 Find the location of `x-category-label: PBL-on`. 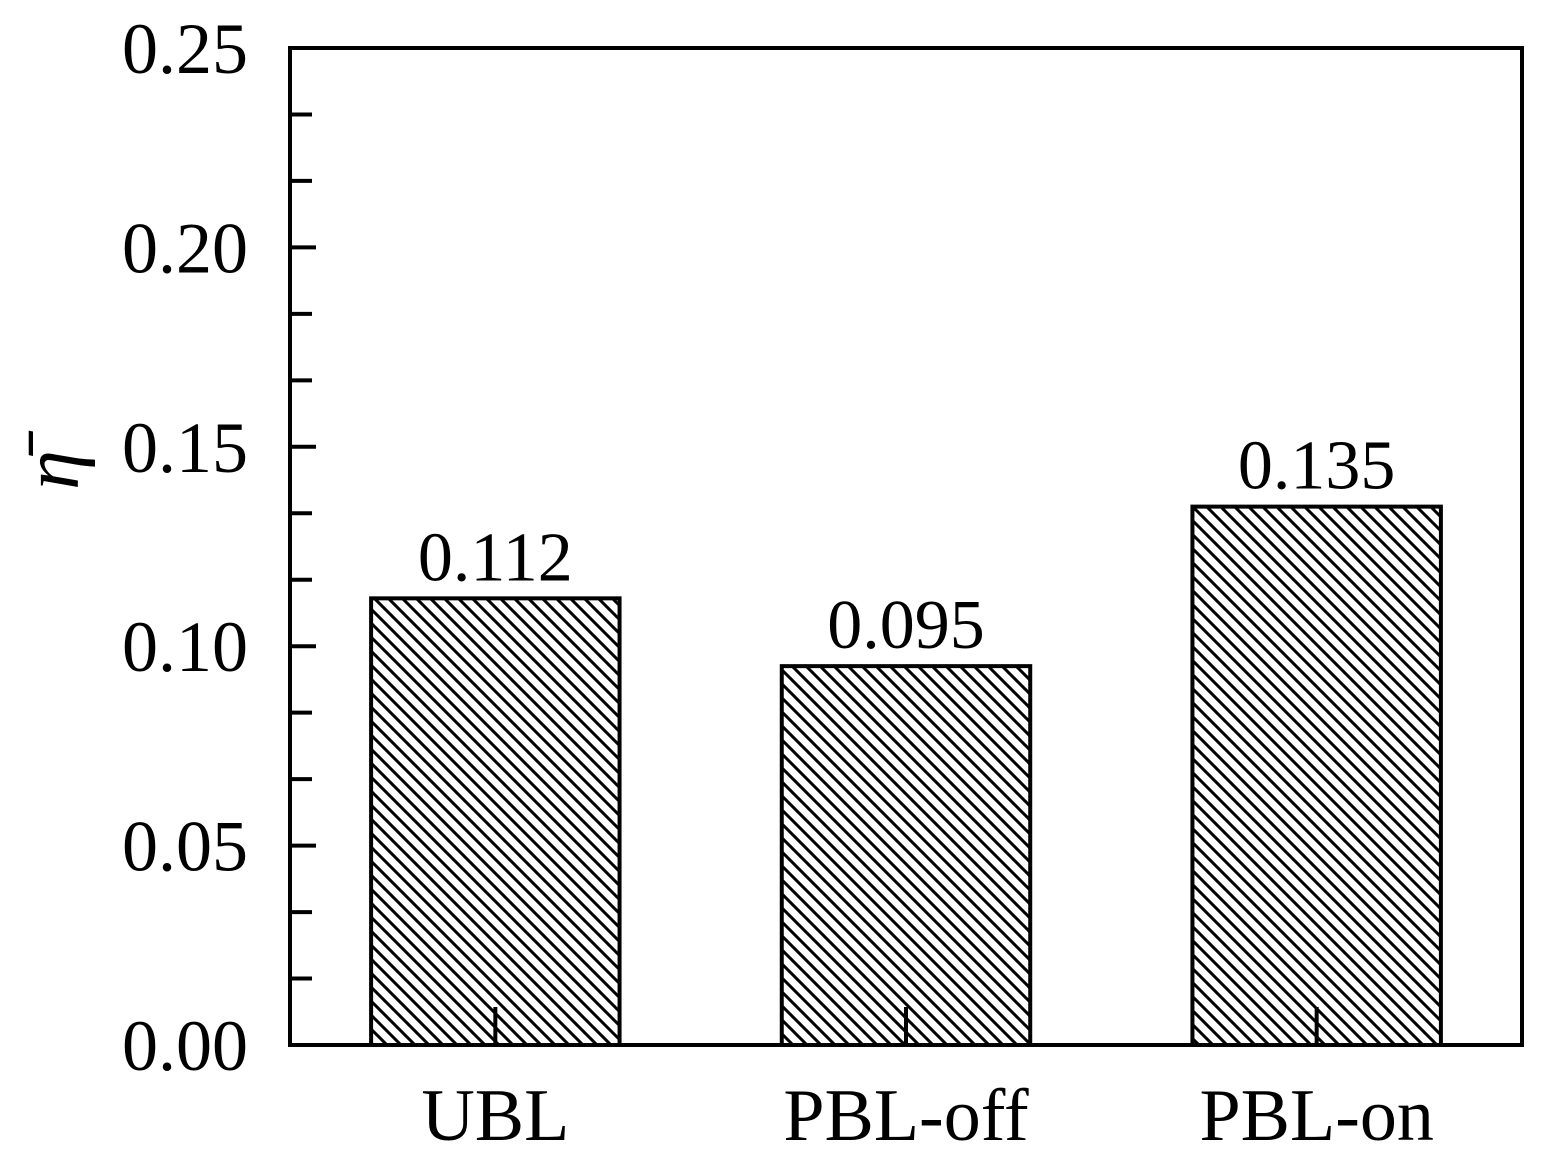

x-category-label: PBL-on is located at coordinates (1316, 1116).